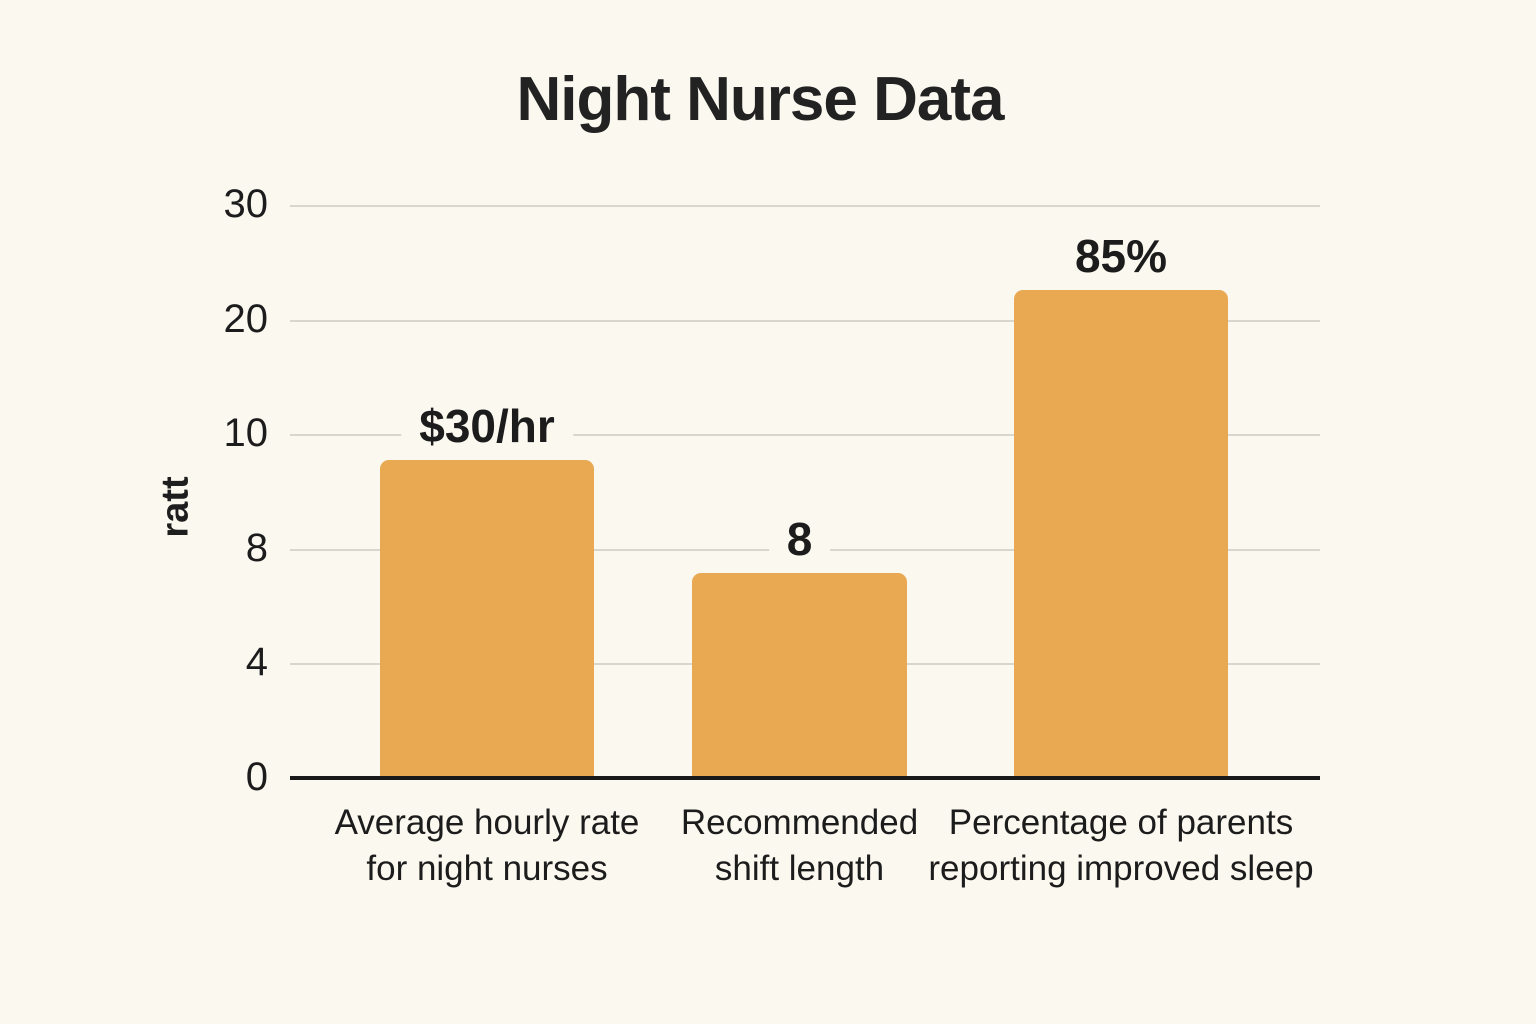 Image resolution: width=1536 pixels, height=1024 pixels. I want to click on y-tick-label-10: 10, so click(246, 433).